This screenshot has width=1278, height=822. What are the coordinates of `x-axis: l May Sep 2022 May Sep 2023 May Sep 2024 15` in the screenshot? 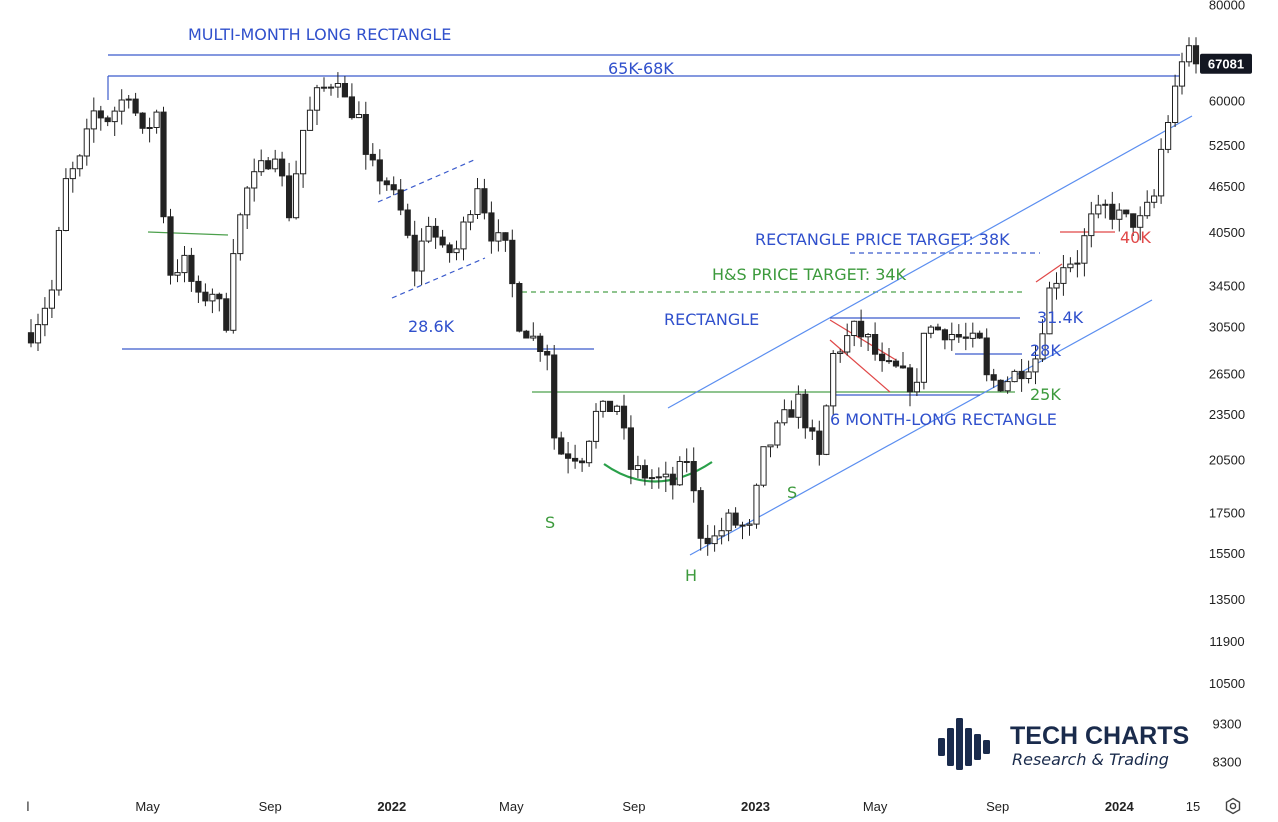 It's located at (614, 806).